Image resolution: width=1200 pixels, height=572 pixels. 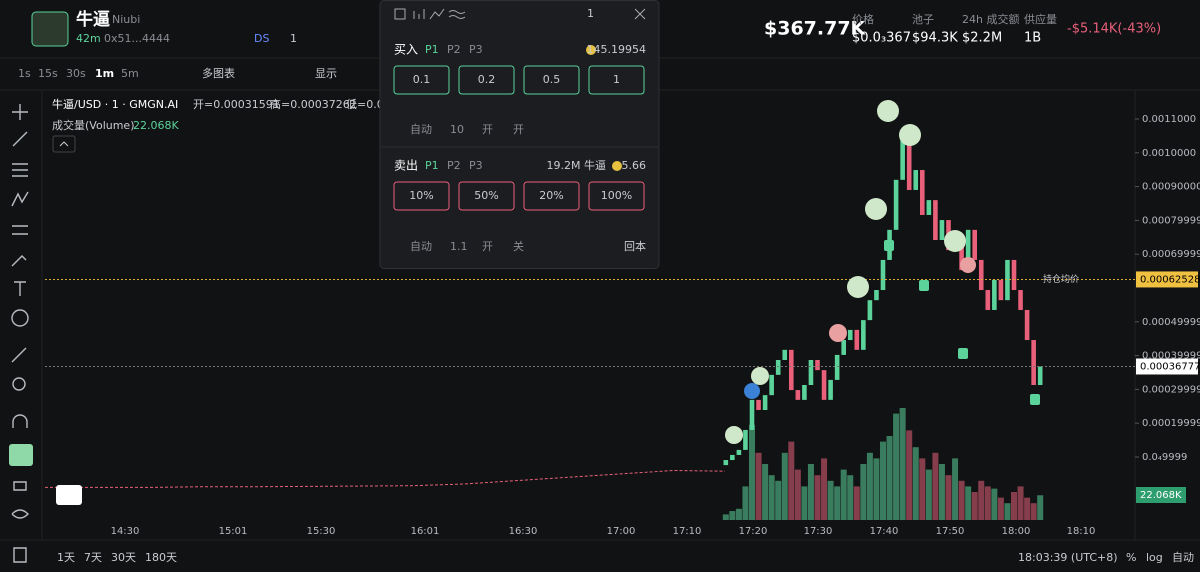 What do you see at coordinates (687, 531) in the screenshot?
I see `x-tick-label: 17:10` at bounding box center [687, 531].